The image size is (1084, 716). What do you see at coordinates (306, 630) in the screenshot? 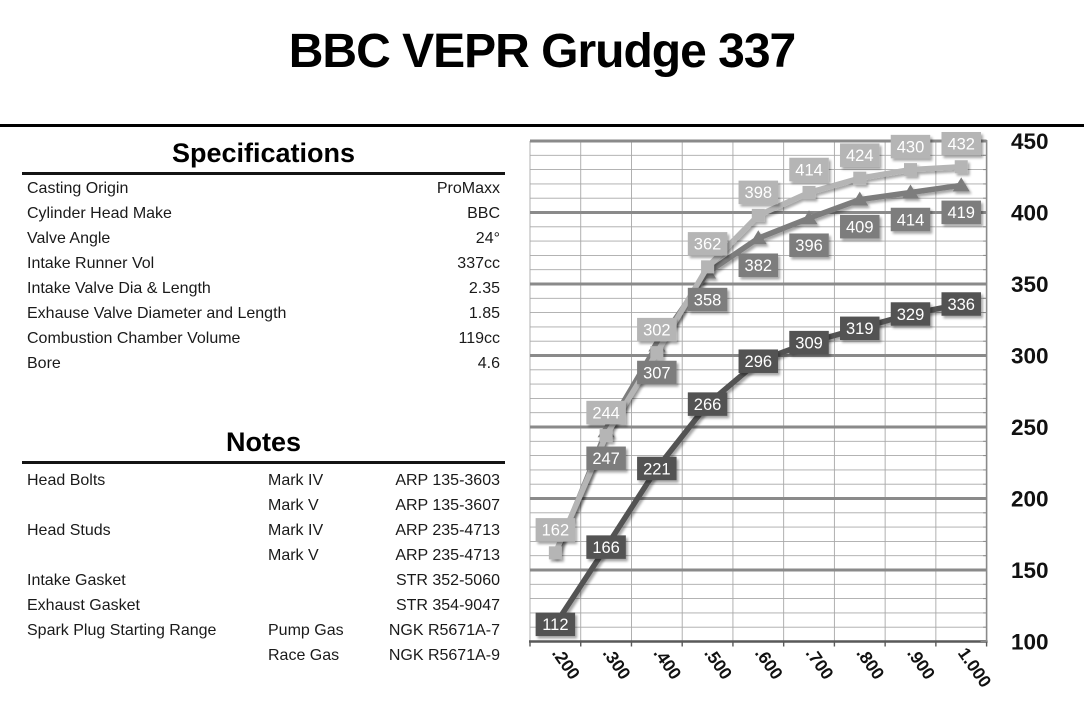
I see `note-variant: Pump Gas` at bounding box center [306, 630].